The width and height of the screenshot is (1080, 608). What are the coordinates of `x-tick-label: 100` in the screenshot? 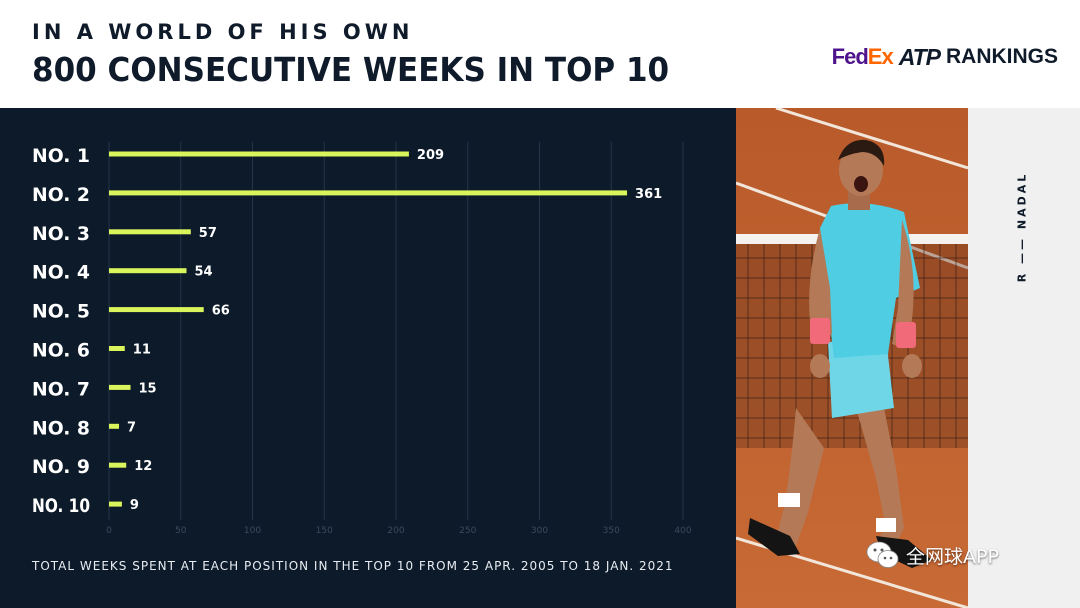 It's located at (252, 531).